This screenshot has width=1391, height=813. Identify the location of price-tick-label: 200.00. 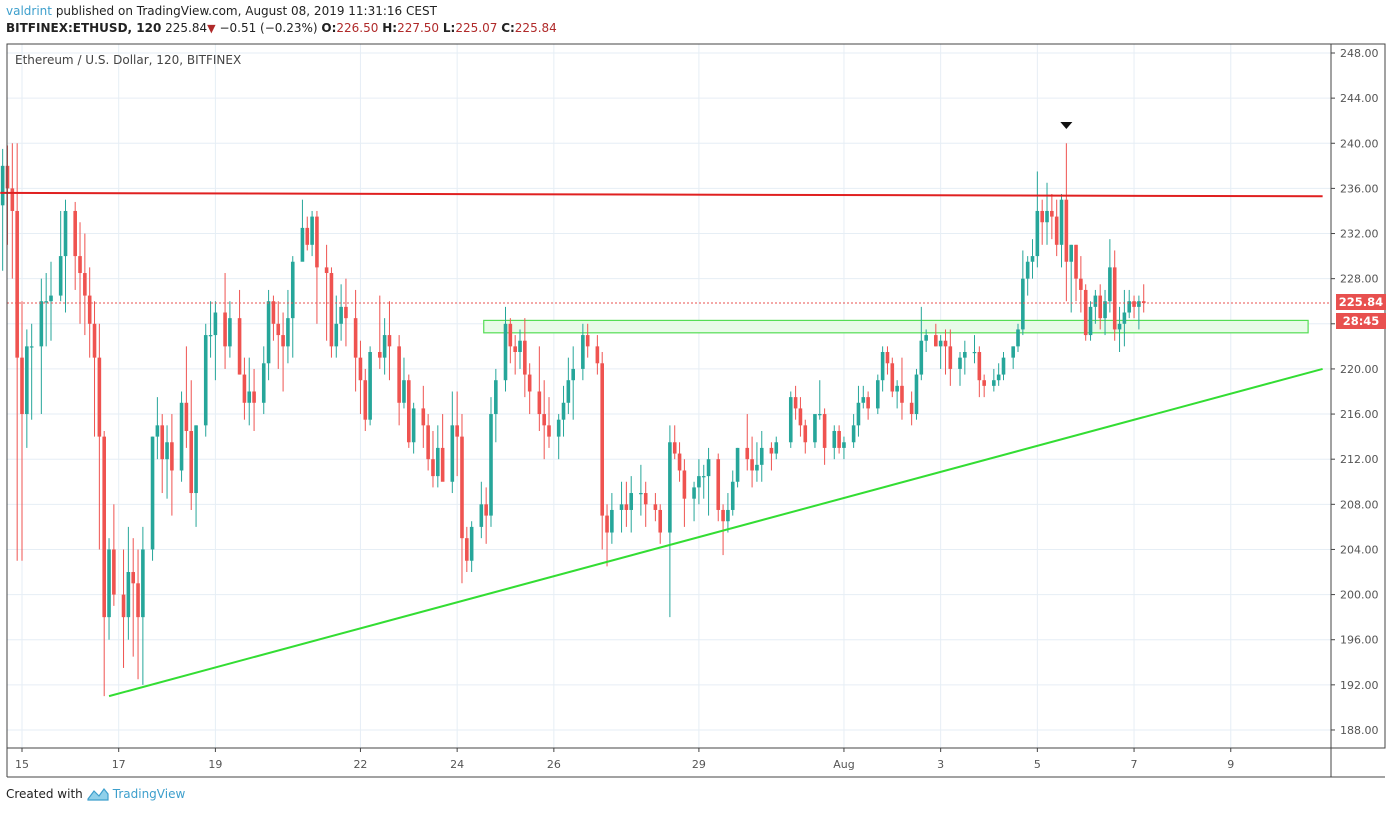
(1359, 595).